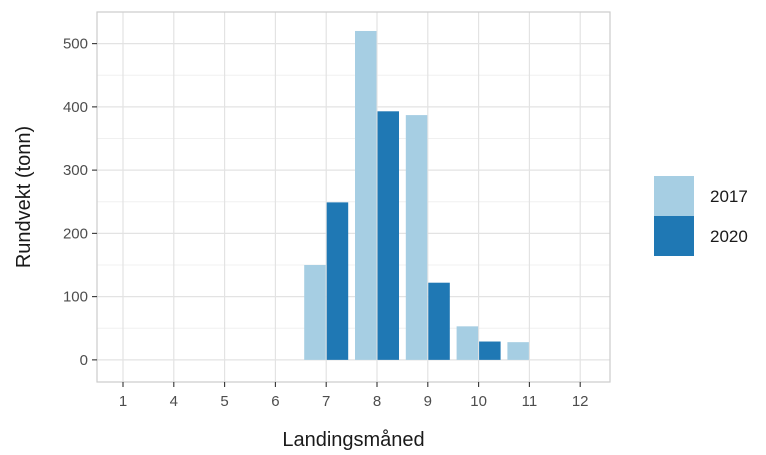 This screenshot has height=455, width=766. Describe the element at coordinates (123, 401) in the screenshot. I see `x-tick-label: 1` at that location.